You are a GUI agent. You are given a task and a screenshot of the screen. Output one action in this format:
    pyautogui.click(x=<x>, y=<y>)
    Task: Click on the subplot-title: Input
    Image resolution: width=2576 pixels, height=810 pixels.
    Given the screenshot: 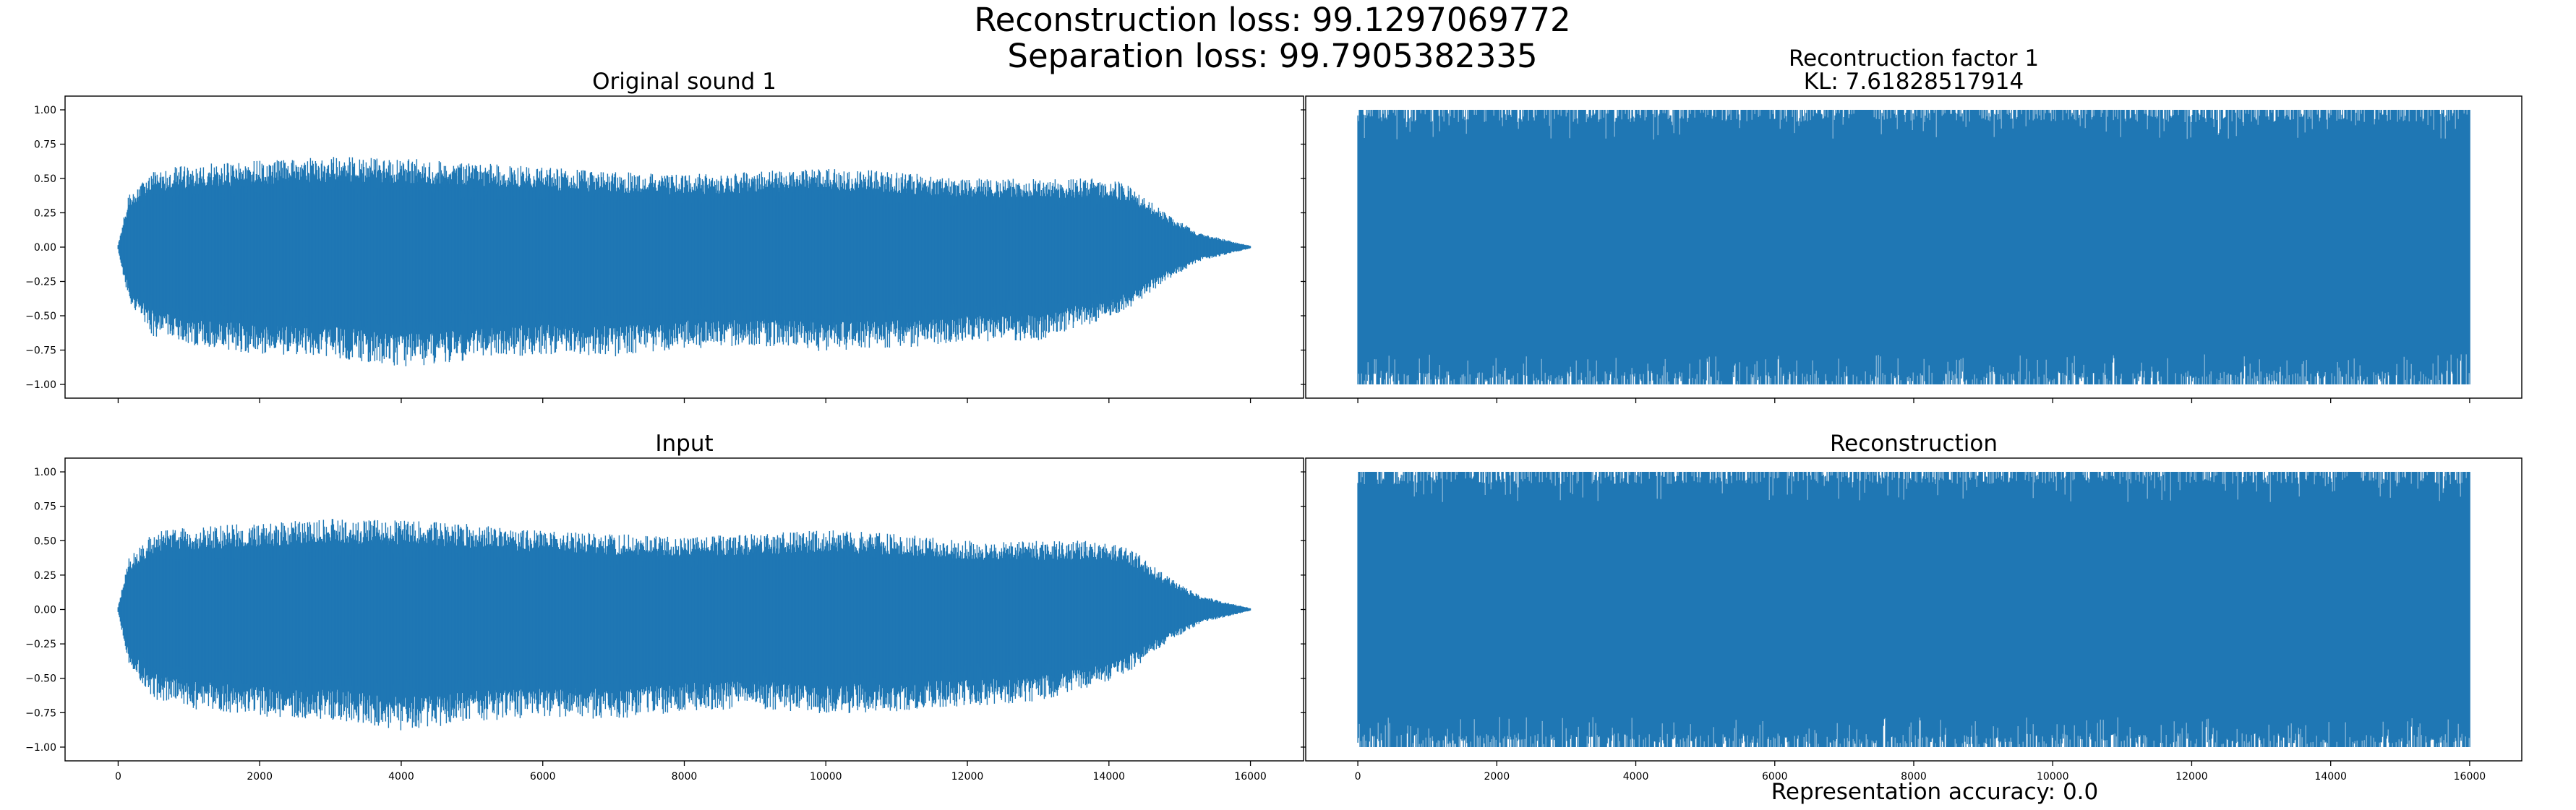 What is the action you would take?
    pyautogui.click(x=684, y=444)
    